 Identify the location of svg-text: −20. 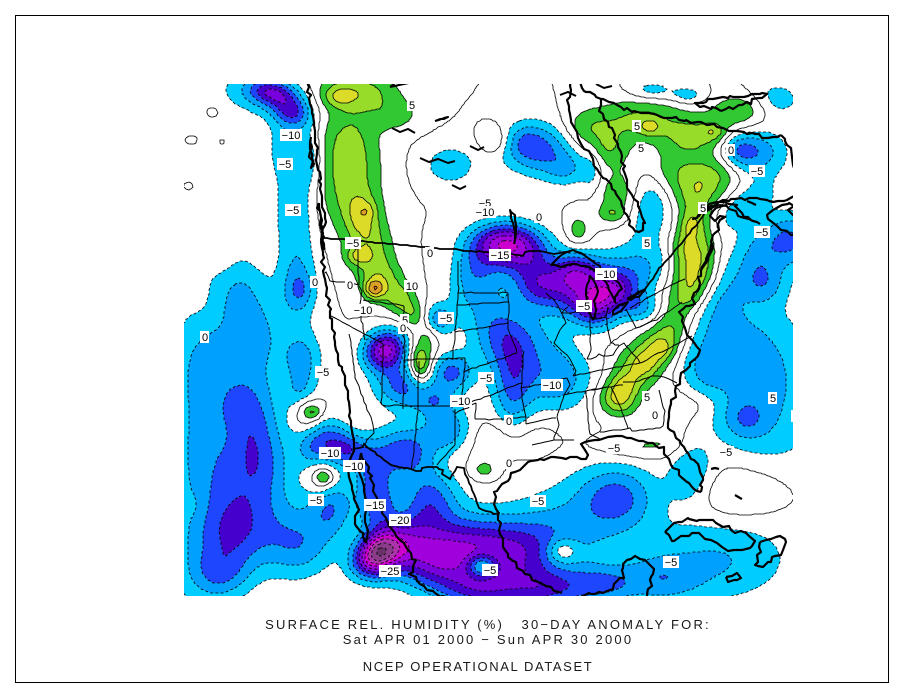
(400, 521).